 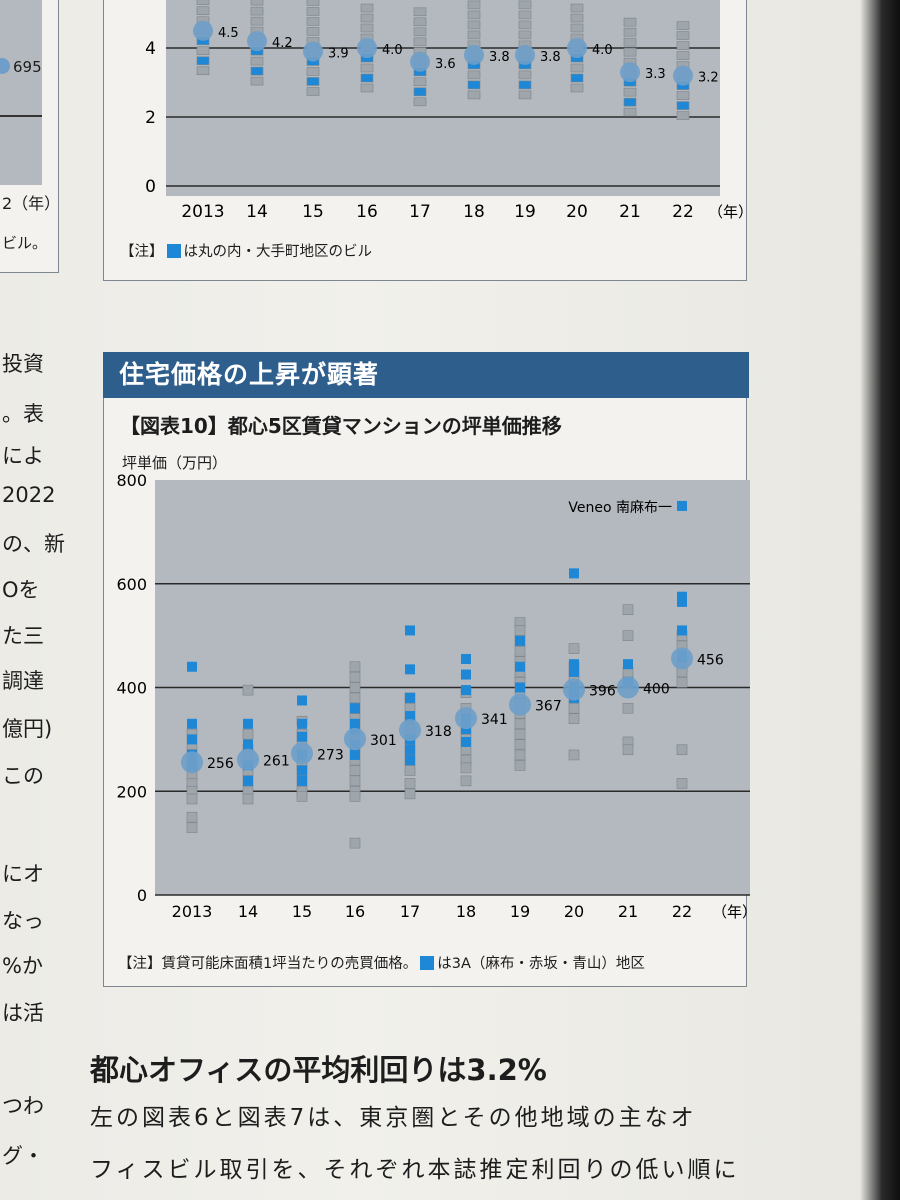 What do you see at coordinates (21, 590) in the screenshot?
I see `left-text-fragment: Oを` at bounding box center [21, 590].